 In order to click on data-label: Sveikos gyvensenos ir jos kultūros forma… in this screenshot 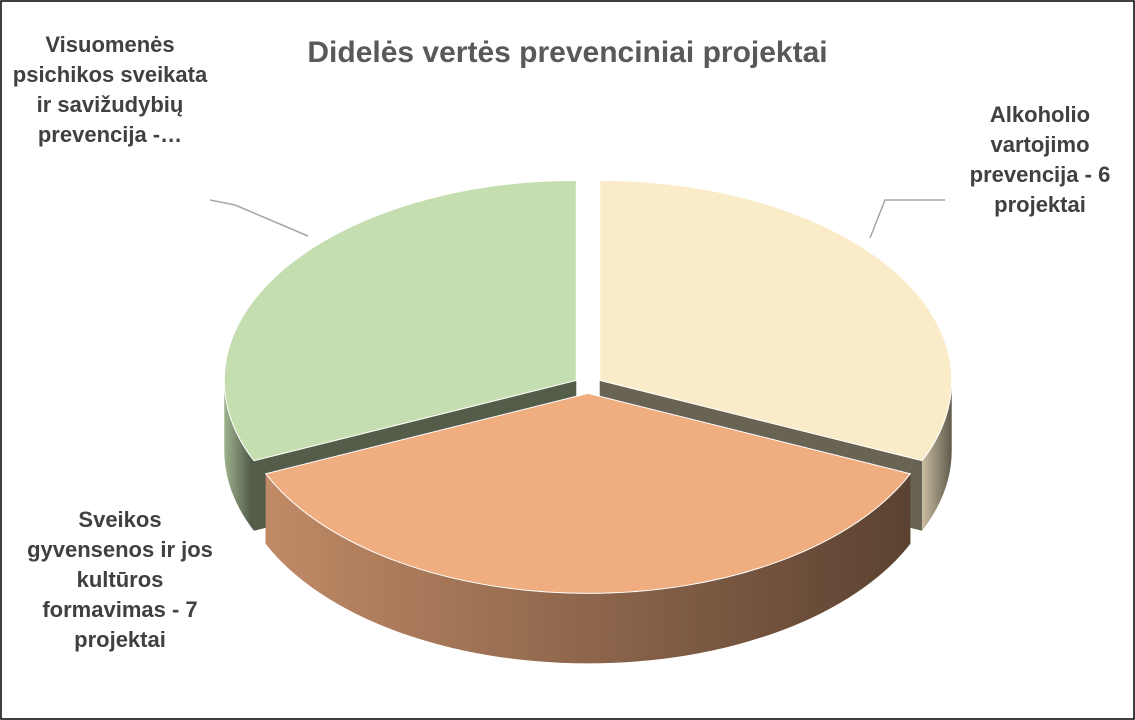, I will do `click(120, 579)`.